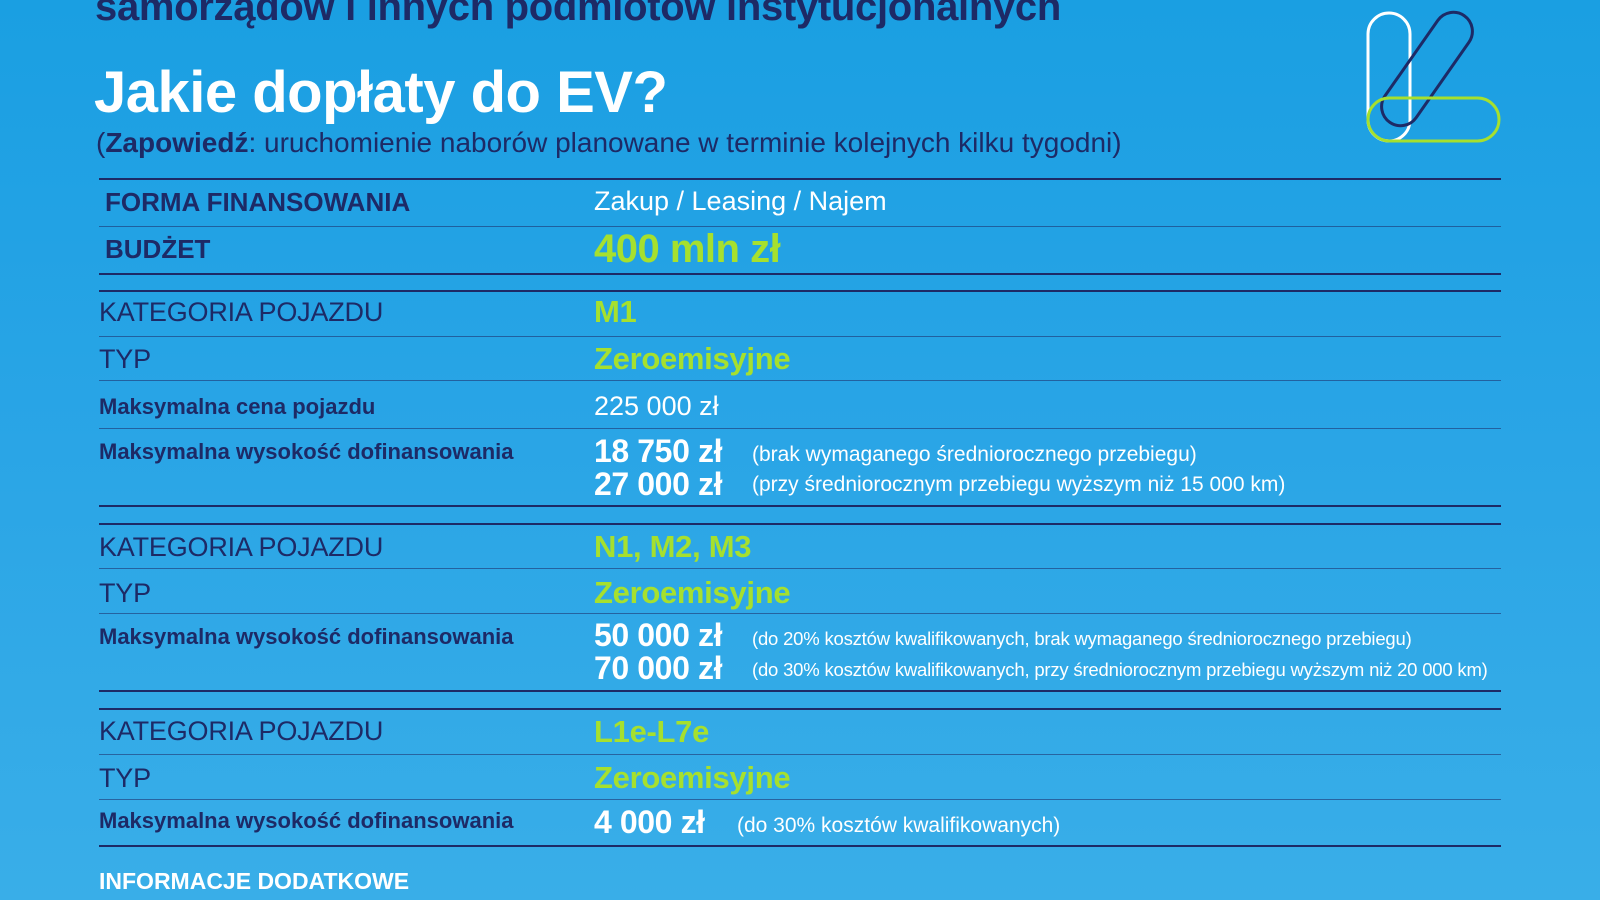  I want to click on type-label-n1: TYP, so click(125, 593).